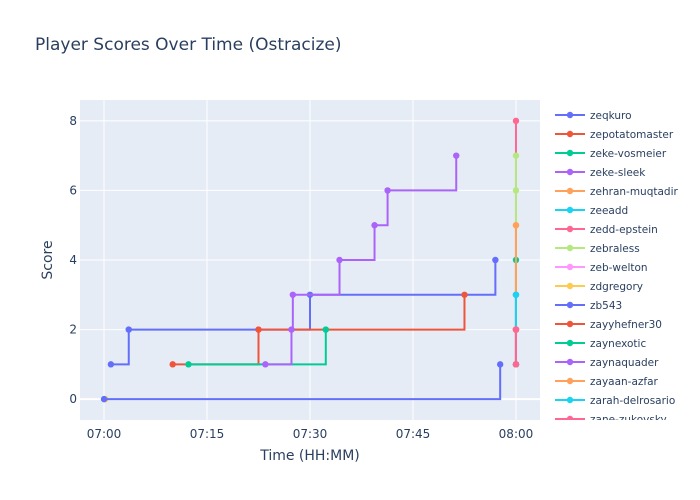  I want to click on legend-item: zedd-epstein, so click(606, 230).